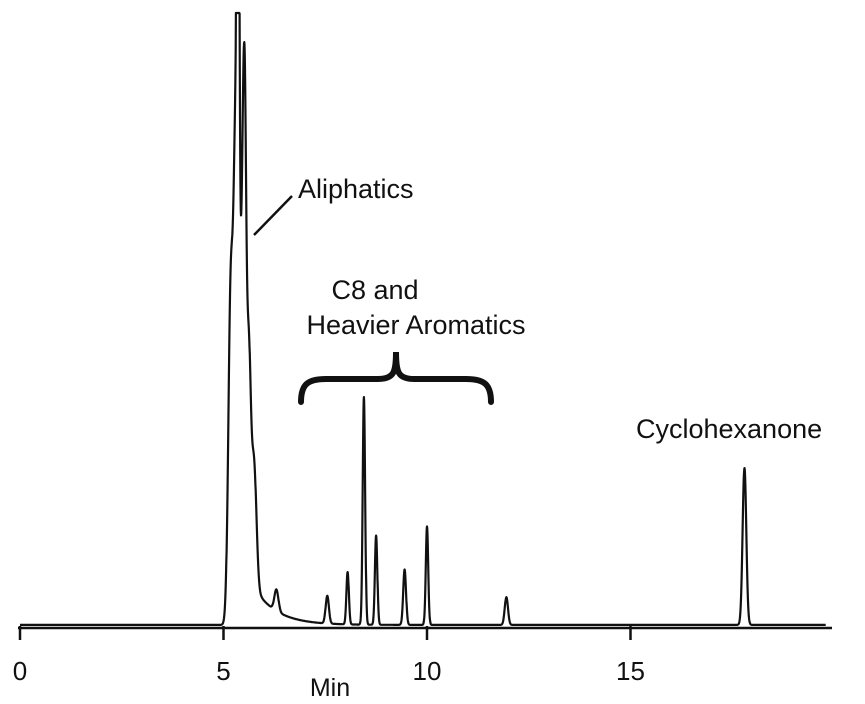 Image resolution: width=865 pixels, height=704 pixels. I want to click on aromatics-label-line-1: C8 and, so click(374, 290).